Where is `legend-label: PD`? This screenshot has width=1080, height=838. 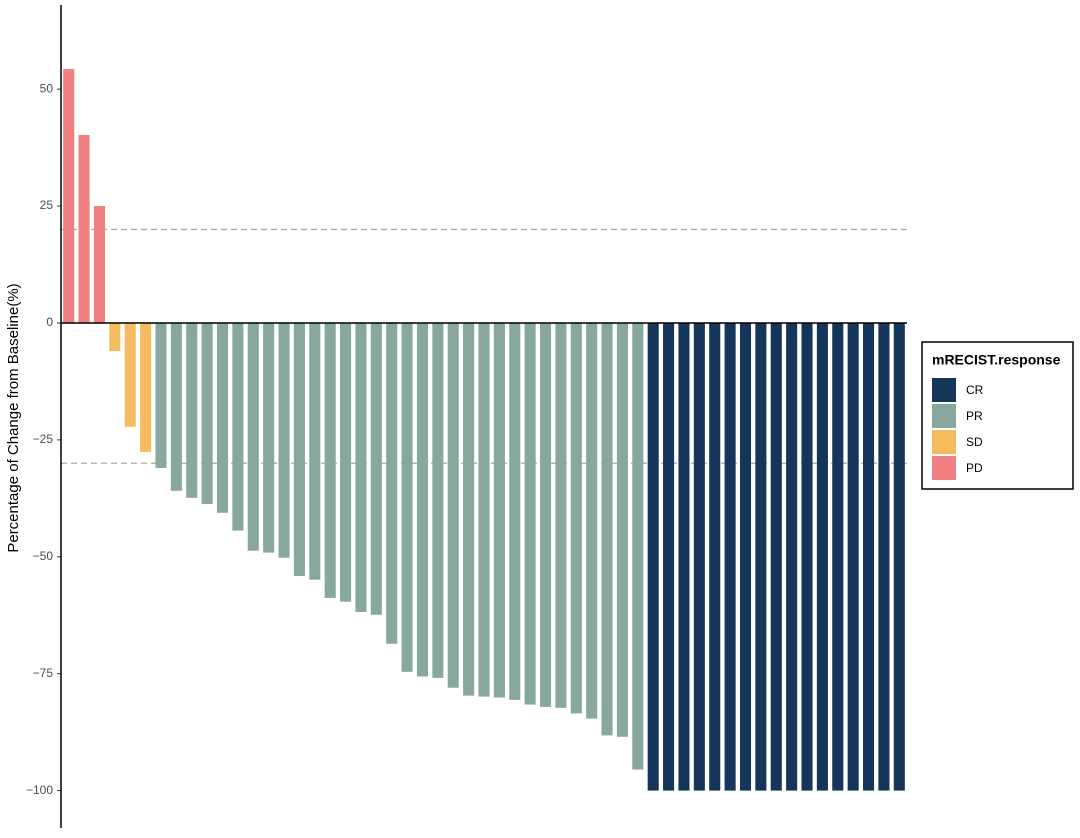
legend-label: PD is located at coordinates (974, 468).